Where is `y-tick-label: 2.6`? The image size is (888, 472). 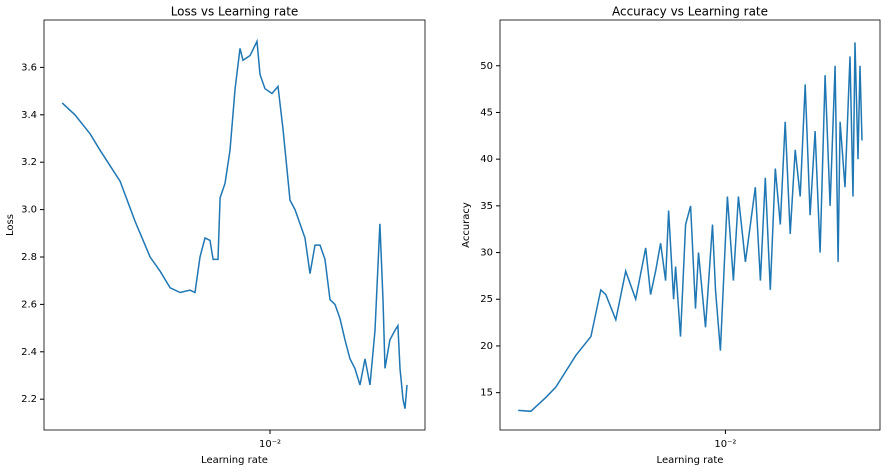
y-tick-label: 2.6 is located at coordinates (29, 304).